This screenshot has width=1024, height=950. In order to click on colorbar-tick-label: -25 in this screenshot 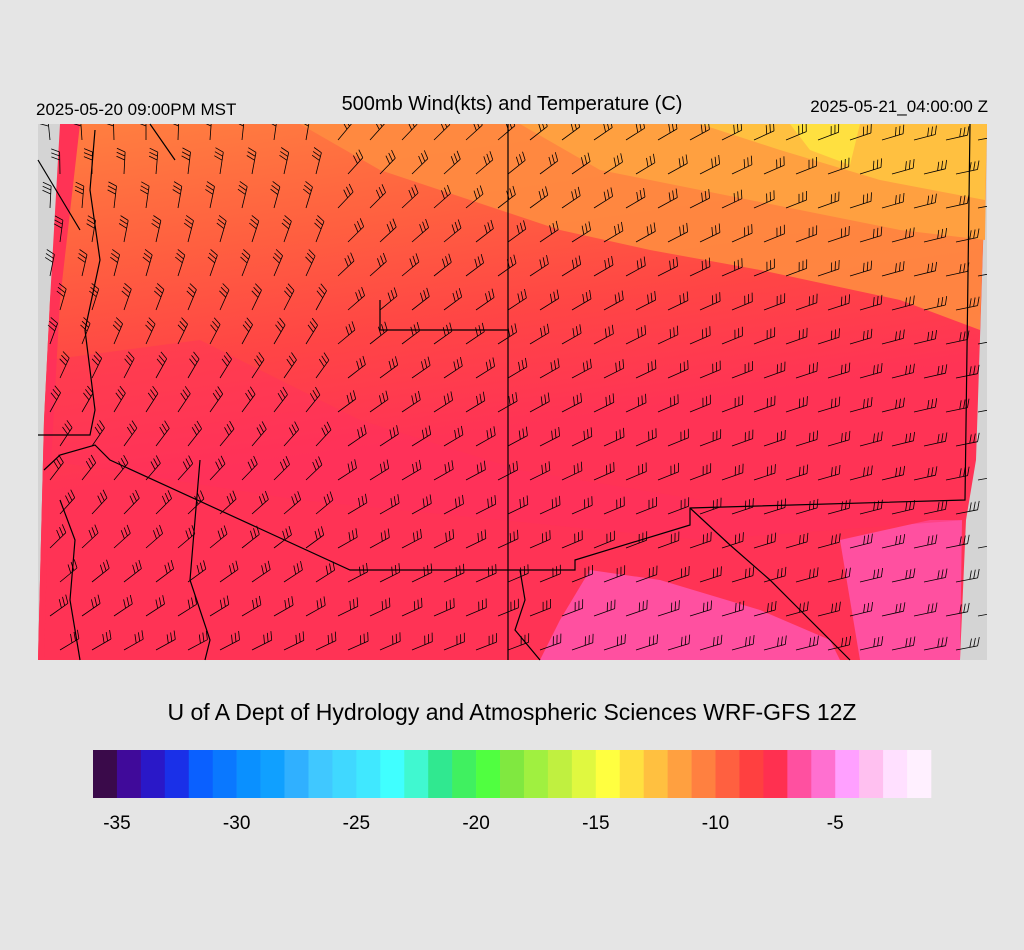, I will do `click(356, 823)`.